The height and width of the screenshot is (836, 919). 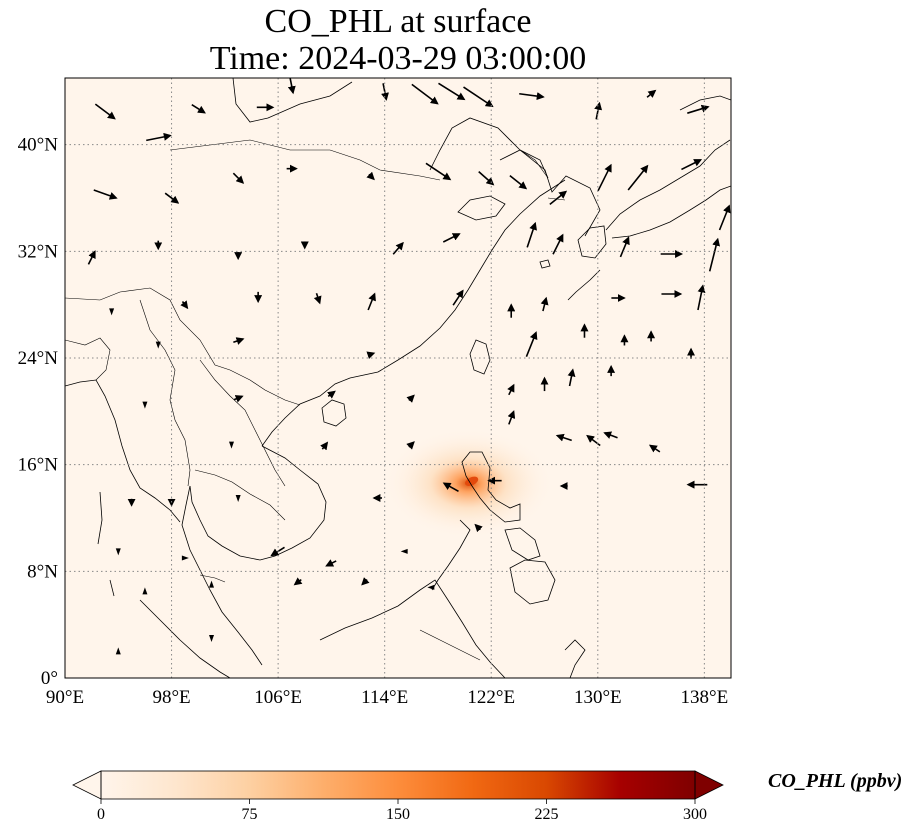 I want to click on lon-tick-label: 130°E, so click(x=598, y=697).